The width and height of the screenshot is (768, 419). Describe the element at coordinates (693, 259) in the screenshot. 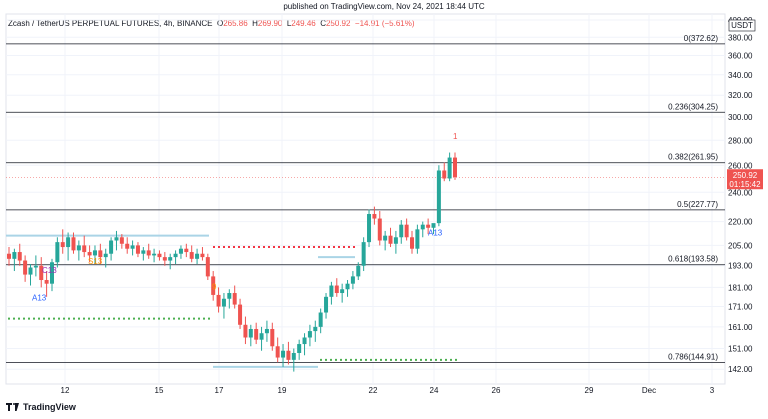

I see `fib-level-label: 0.618(193.58)` at that location.